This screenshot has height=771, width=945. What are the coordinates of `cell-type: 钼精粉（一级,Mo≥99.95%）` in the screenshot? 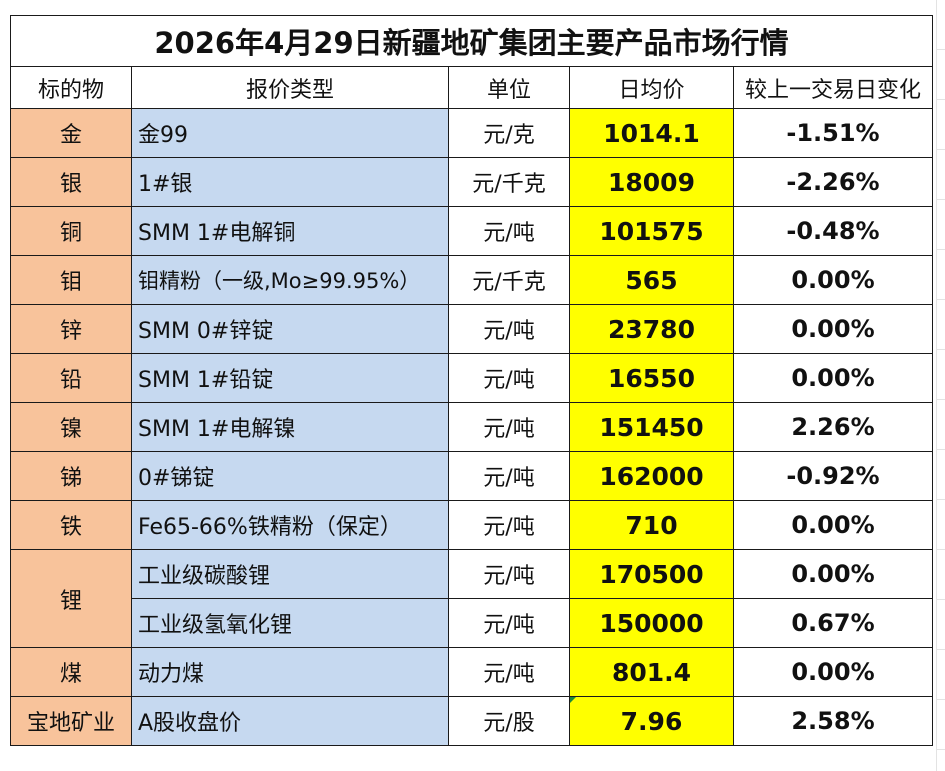 It's located at (290, 280).